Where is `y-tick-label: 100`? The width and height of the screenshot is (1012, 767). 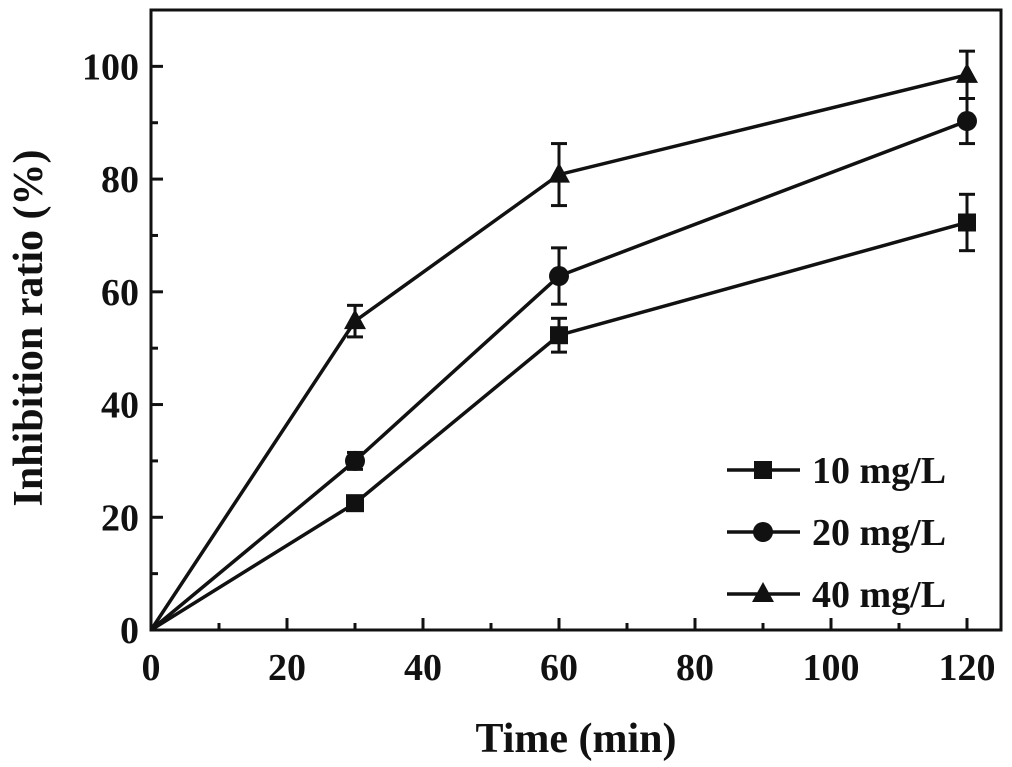
y-tick-label: 100 is located at coordinates (110, 67).